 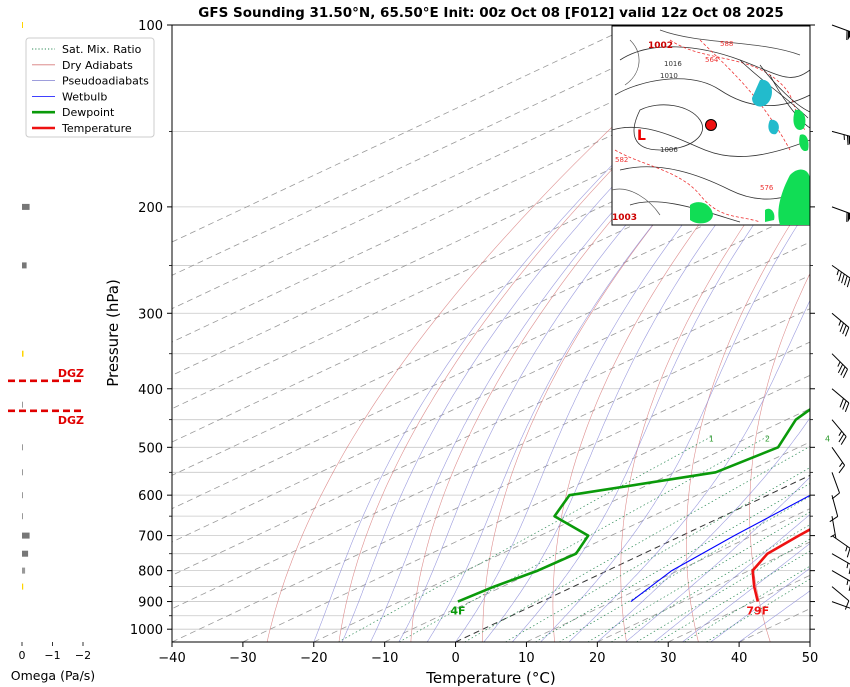 I want to click on inset-pressure-label: 1010, so click(x=669, y=76).